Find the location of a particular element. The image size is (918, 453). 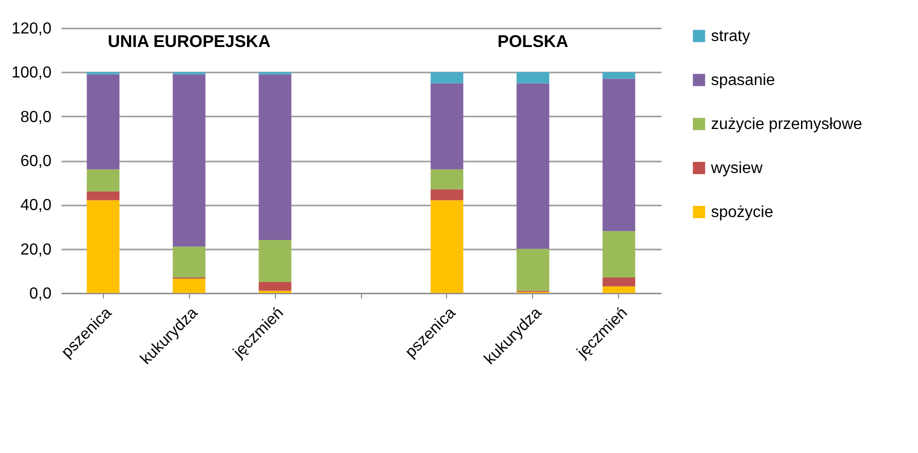

legend-label: zużycie przemysłowe is located at coordinates (786, 124).